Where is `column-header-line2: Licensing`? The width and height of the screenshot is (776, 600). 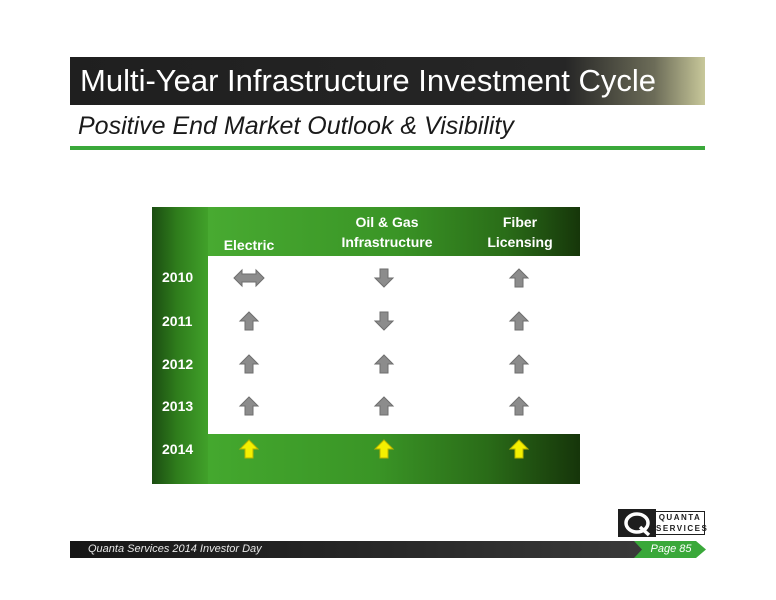
column-header-line2: Licensing is located at coordinates (520, 242).